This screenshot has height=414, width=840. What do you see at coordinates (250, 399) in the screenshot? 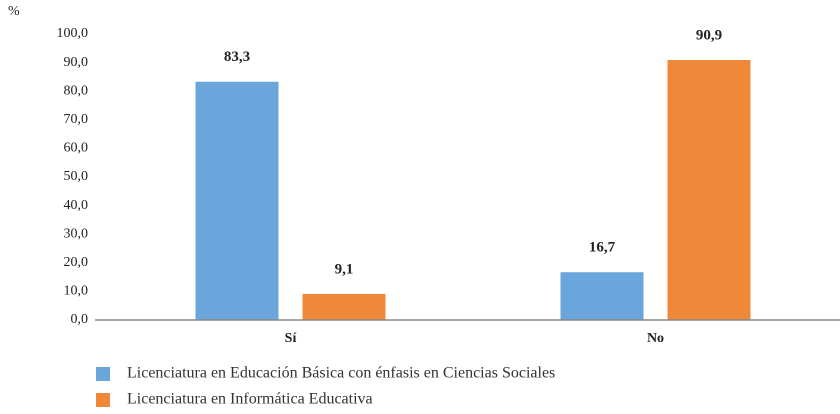
I see `legend-label: Licenciatura en Informática Educativa` at bounding box center [250, 399].